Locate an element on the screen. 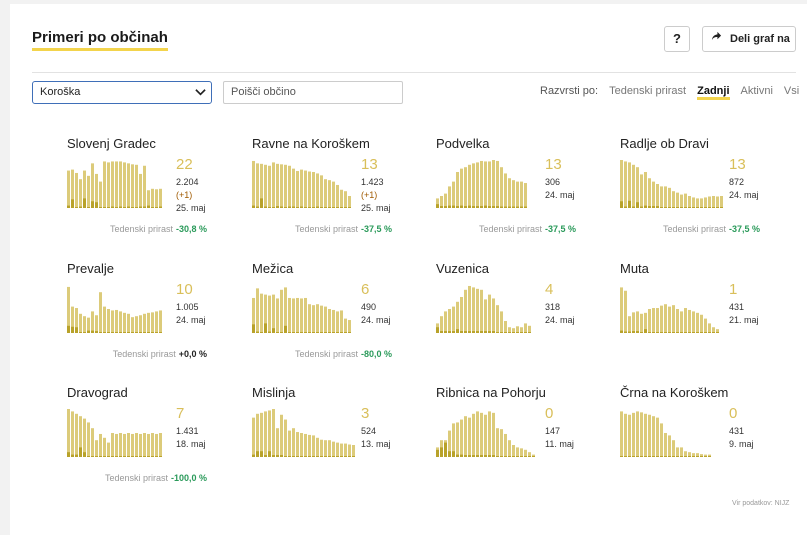  sort-option-latest: Zadnji is located at coordinates (713, 92).